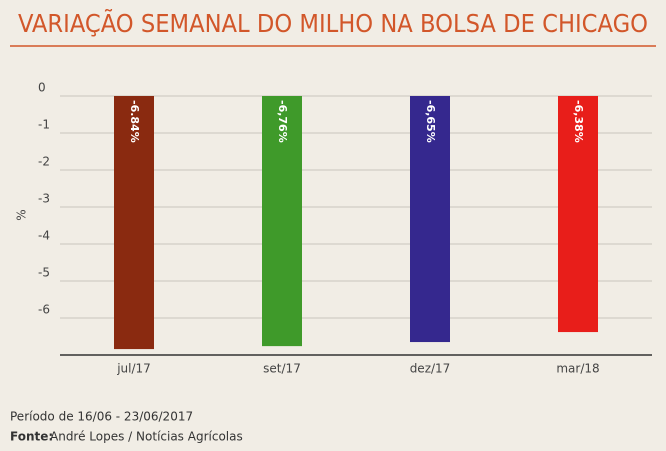 The width and height of the screenshot is (666, 451). I want to click on y-tick-label: -2, so click(44, 162).